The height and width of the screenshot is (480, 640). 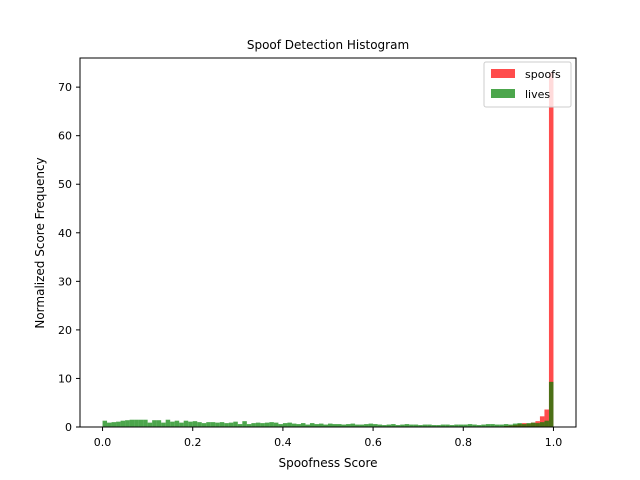 I want to click on x-axis-label: Spoofness Score, so click(x=327, y=463).